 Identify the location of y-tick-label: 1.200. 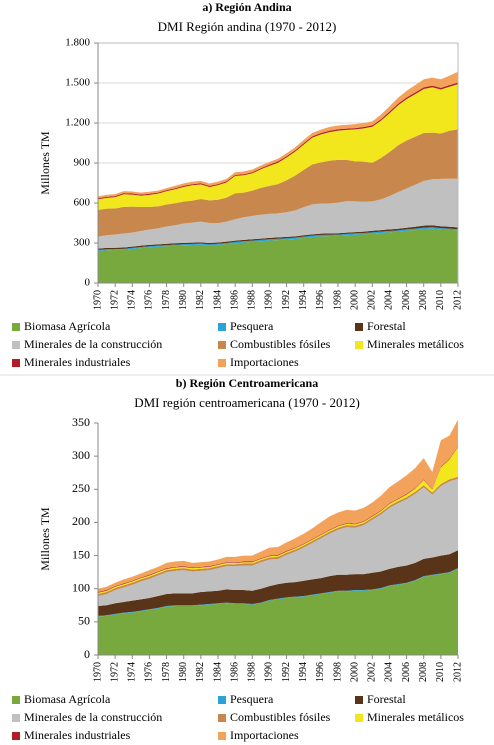
(77, 123).